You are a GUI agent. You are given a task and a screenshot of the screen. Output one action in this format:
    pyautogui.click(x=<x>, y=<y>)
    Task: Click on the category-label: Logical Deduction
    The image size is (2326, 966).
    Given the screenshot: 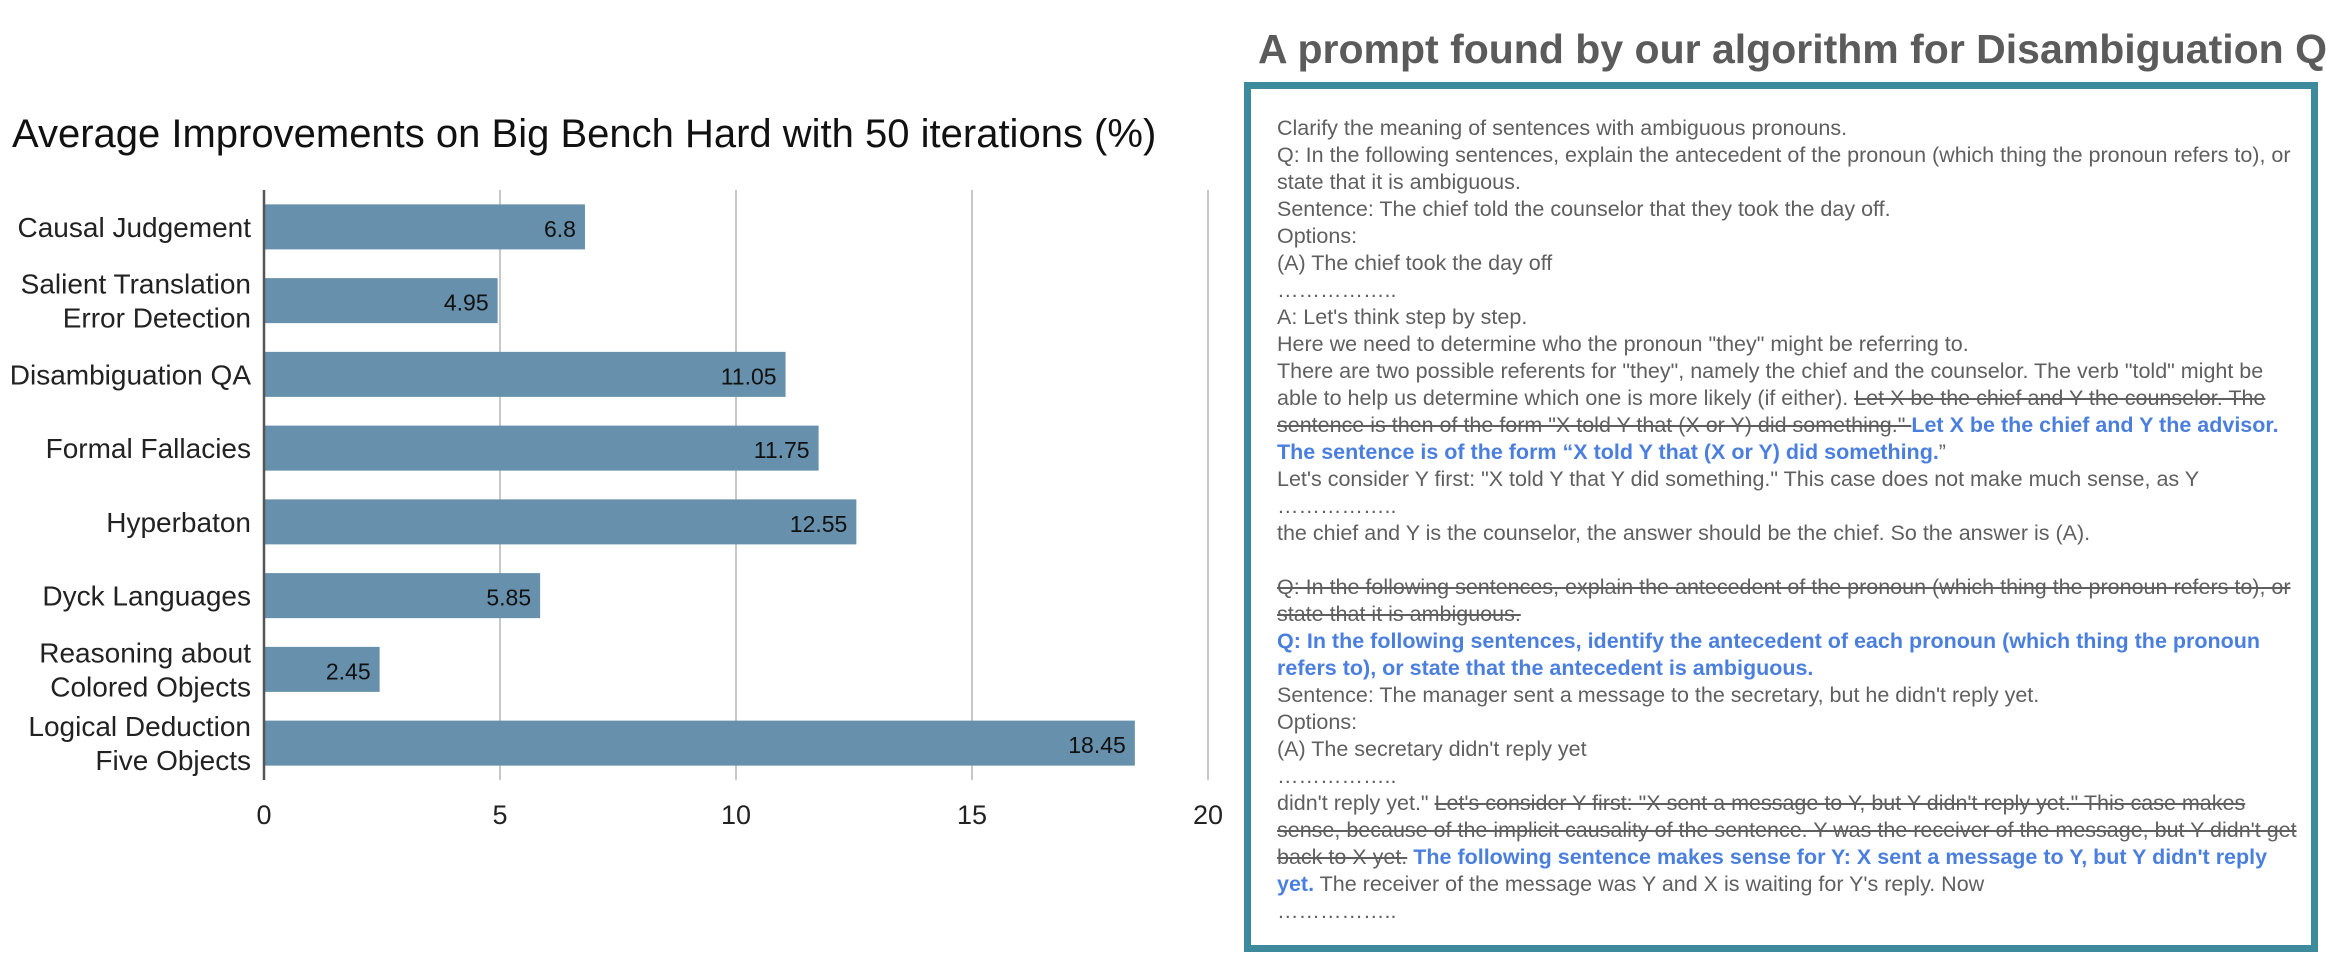 What is the action you would take?
    pyautogui.click(x=139, y=726)
    